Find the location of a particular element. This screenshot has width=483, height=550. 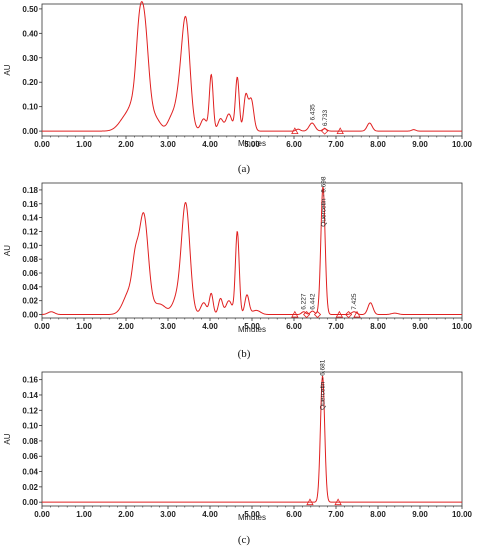

y-tick-label: 0.18 is located at coordinates (30, 190).